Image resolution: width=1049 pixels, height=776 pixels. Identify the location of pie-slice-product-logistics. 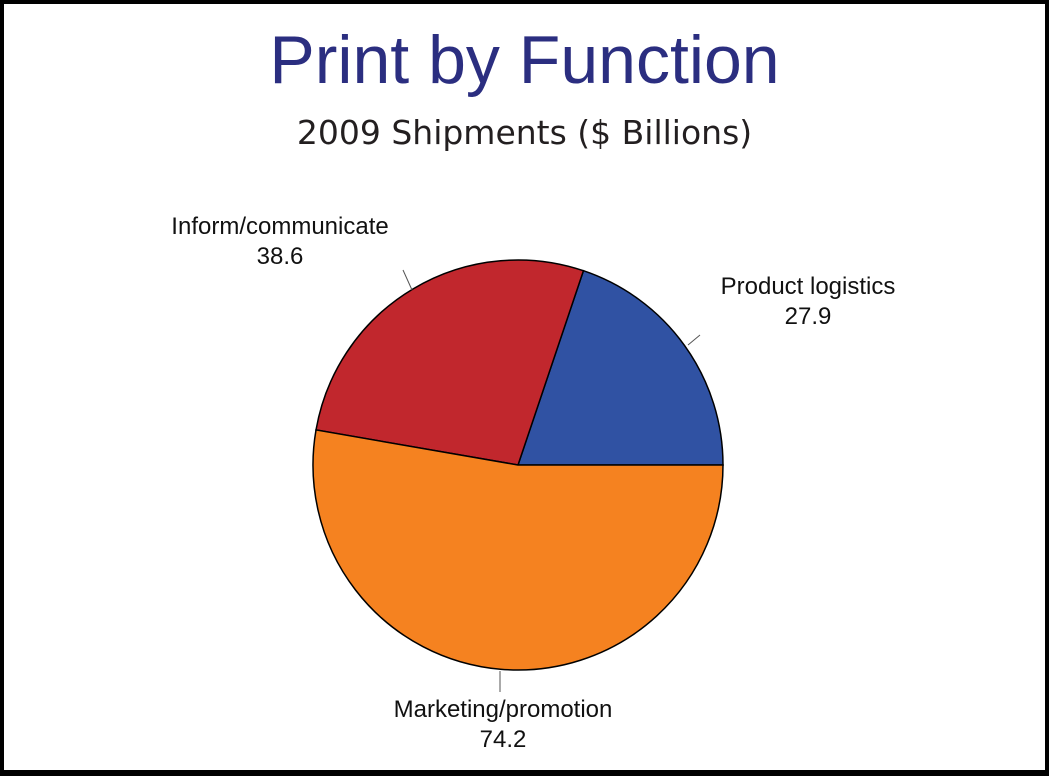
(620, 367).